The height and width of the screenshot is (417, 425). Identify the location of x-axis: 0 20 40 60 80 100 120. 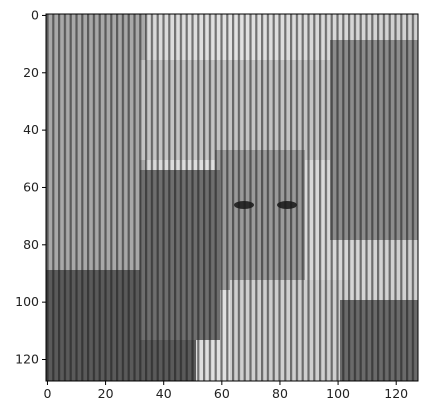
(225, 391).